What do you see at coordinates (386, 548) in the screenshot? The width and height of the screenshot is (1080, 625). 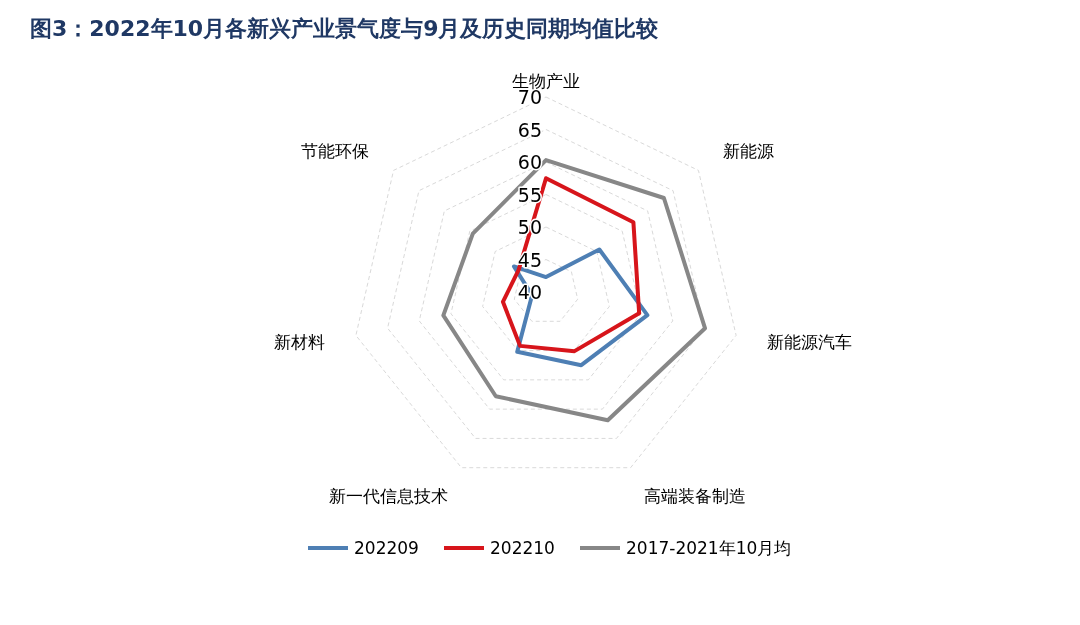 I see `legend-label: 202209` at bounding box center [386, 548].